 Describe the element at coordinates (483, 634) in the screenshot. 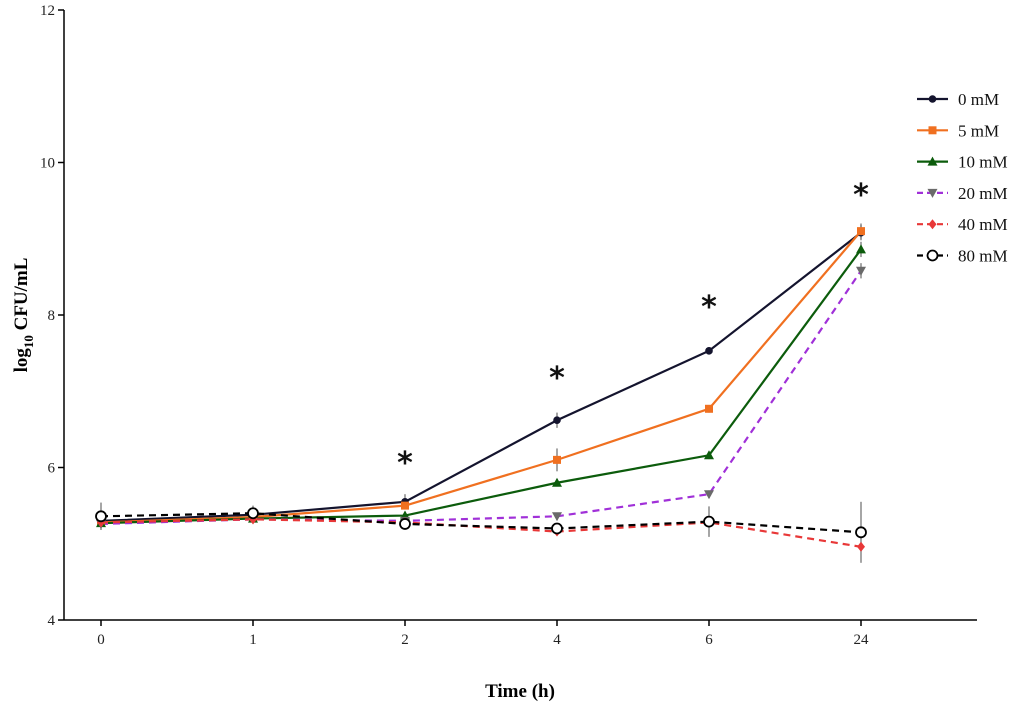

I see `x-ticks: 0 1 2 4 6 24` at that location.